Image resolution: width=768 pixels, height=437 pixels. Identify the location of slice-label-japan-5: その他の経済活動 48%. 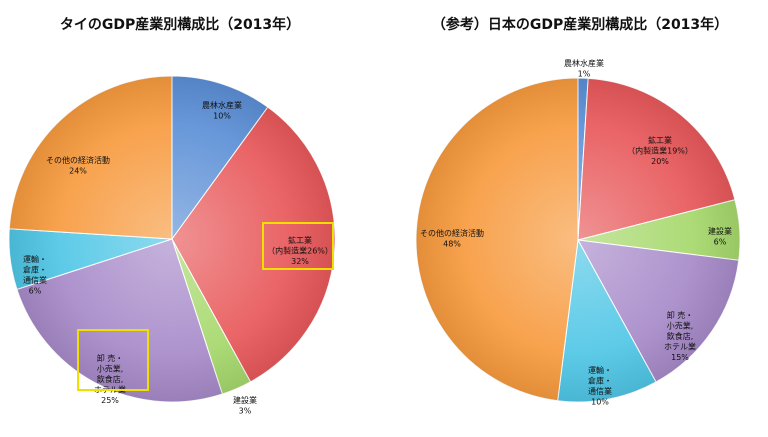
(452, 238).